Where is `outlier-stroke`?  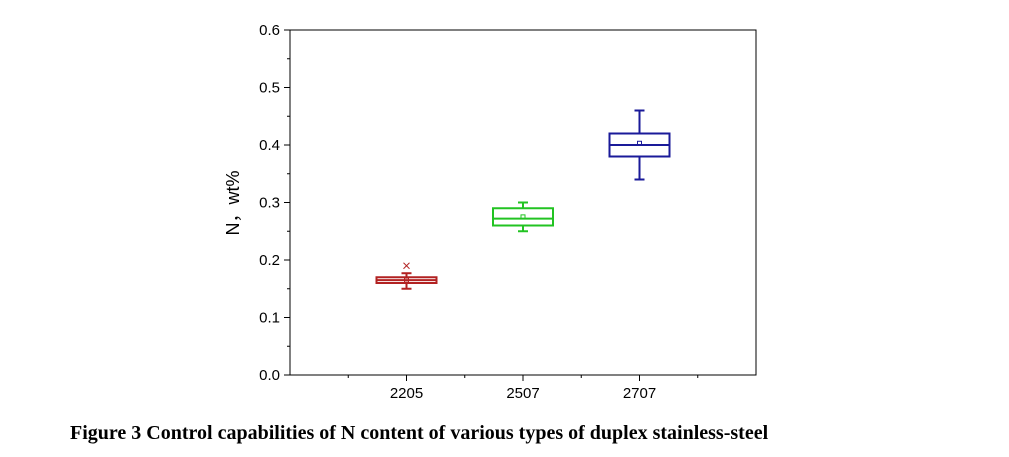
outlier-stroke is located at coordinates (406, 266).